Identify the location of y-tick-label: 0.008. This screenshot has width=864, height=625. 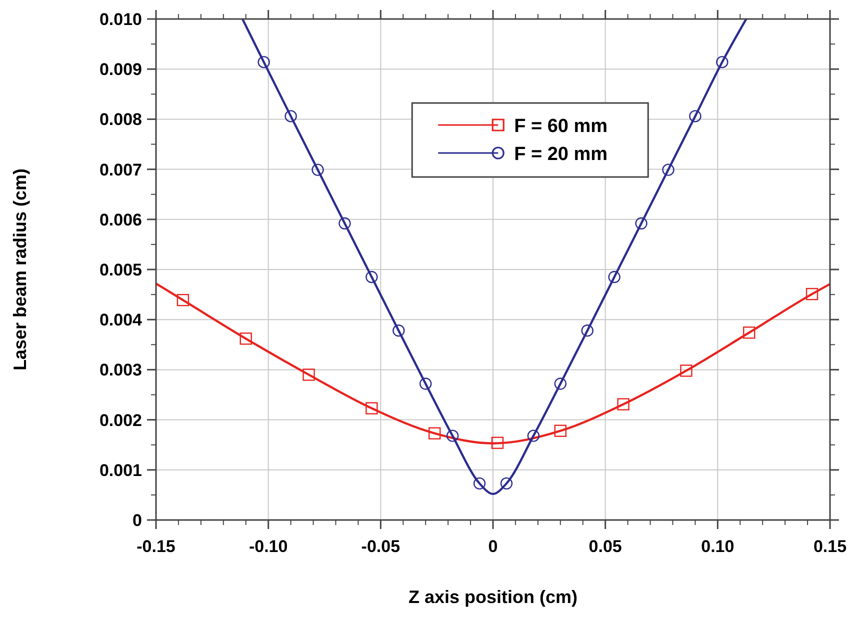
(120, 120).